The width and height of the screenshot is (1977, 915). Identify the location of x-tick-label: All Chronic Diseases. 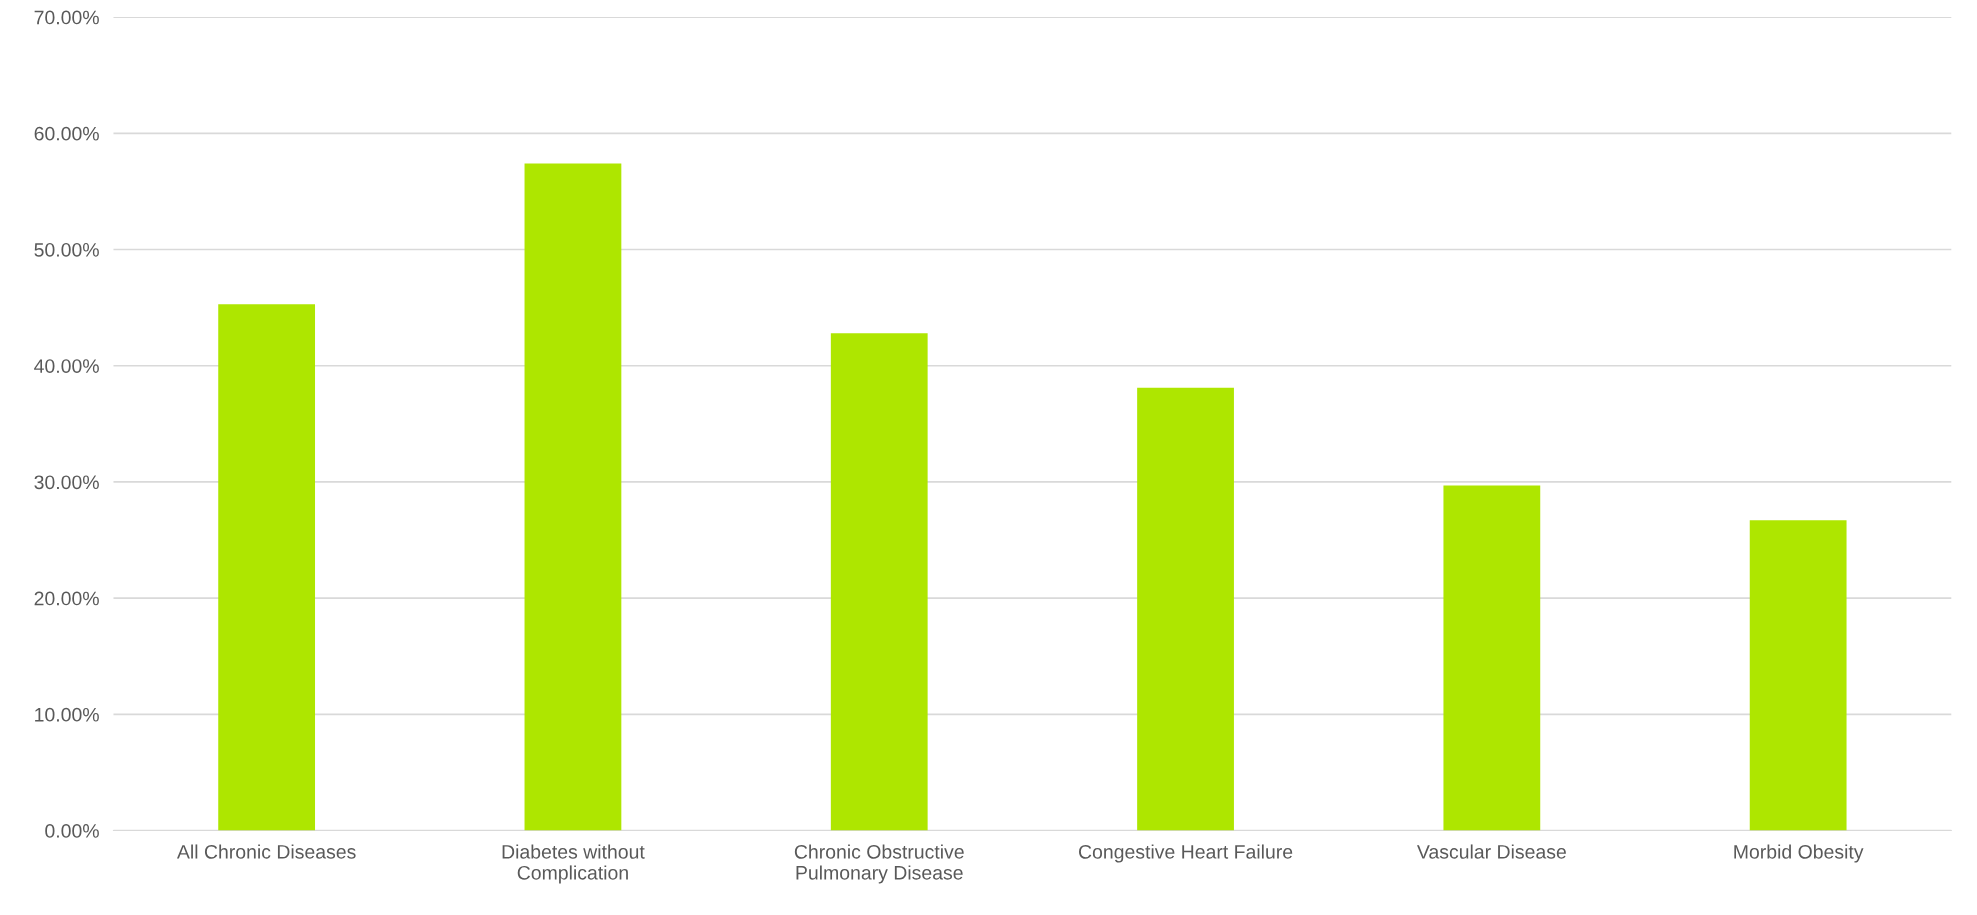
(266, 851).